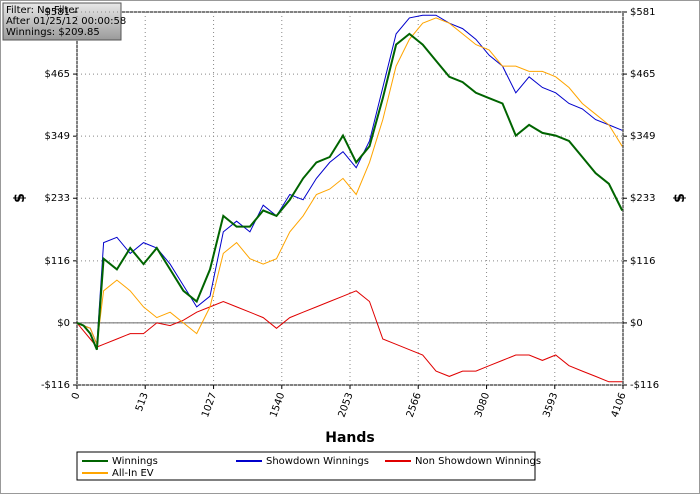 This screenshot has height=494, width=700. What do you see at coordinates (642, 261) in the screenshot?
I see `y2-tick-label: $116` at bounding box center [642, 261].